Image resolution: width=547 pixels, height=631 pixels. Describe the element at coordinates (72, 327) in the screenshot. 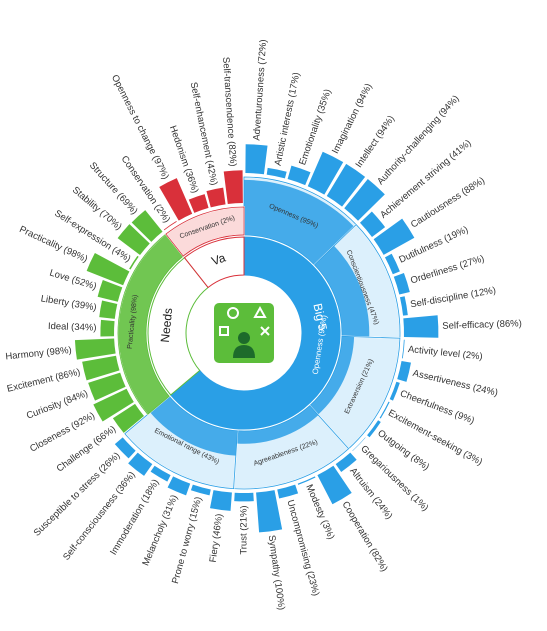

I see `facet-label: Ideal (34%)` at that location.